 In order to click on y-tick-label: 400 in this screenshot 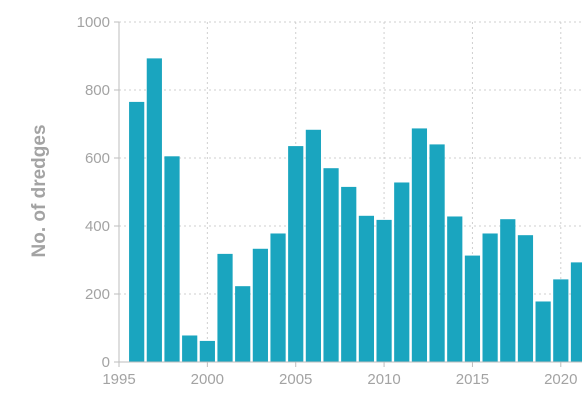, I will do `click(97, 226)`.